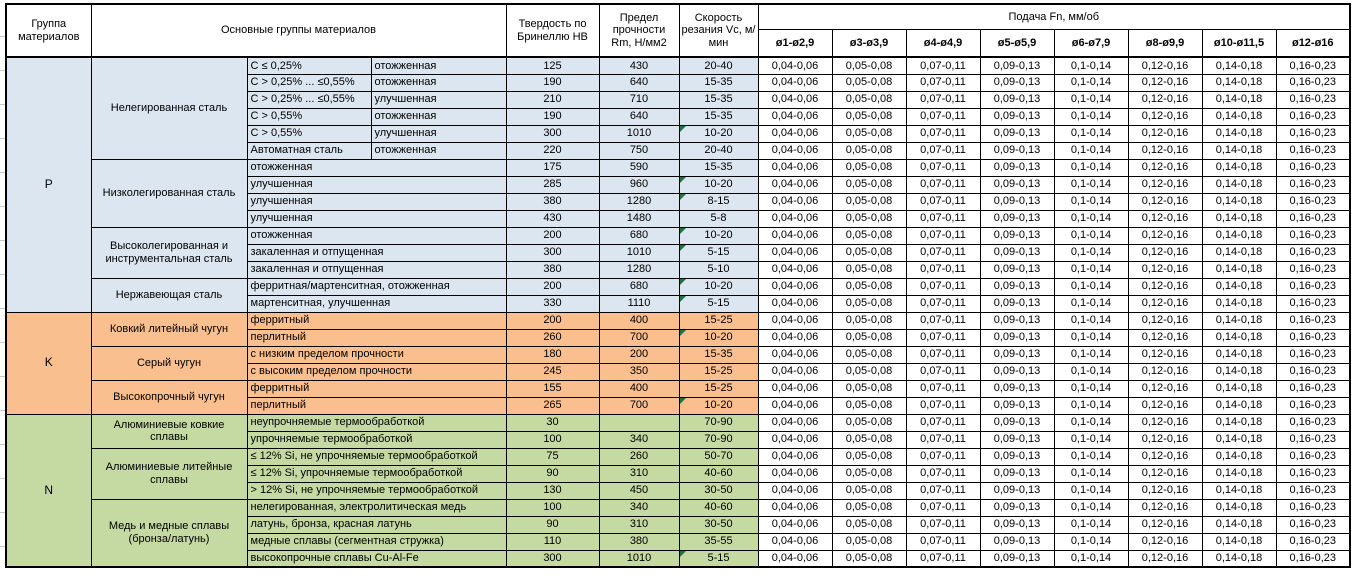 The image size is (1356, 576). I want to click on material-state-cell: отожженная, so click(438, 65).